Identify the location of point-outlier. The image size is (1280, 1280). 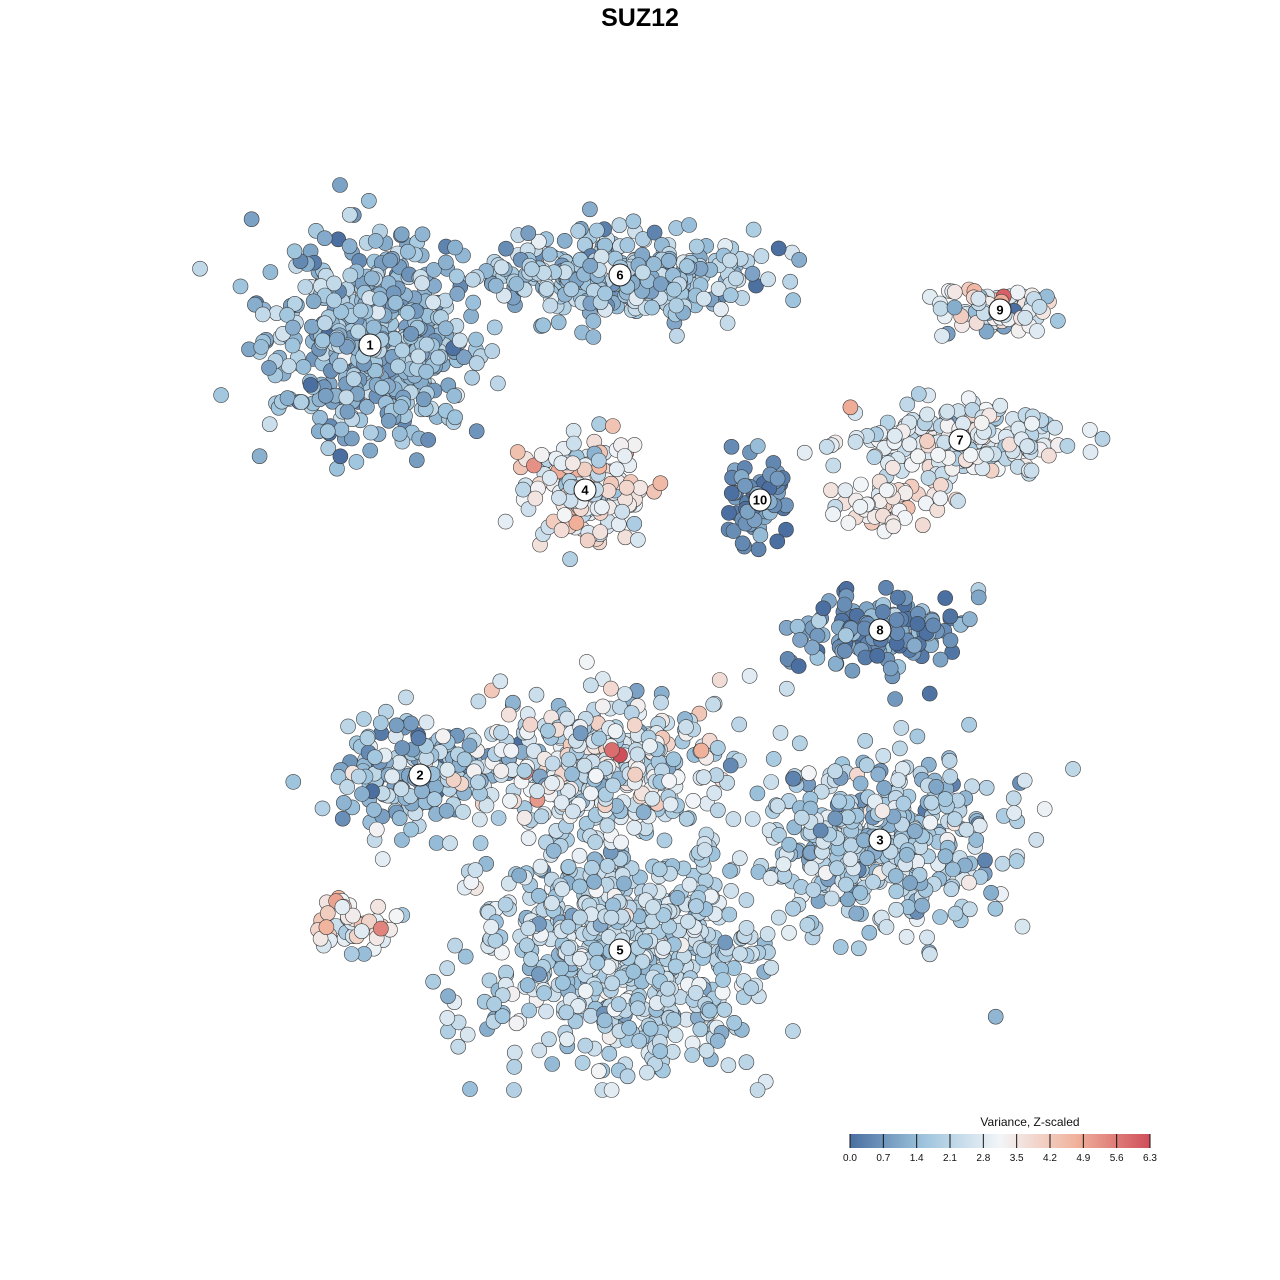
(612, 750).